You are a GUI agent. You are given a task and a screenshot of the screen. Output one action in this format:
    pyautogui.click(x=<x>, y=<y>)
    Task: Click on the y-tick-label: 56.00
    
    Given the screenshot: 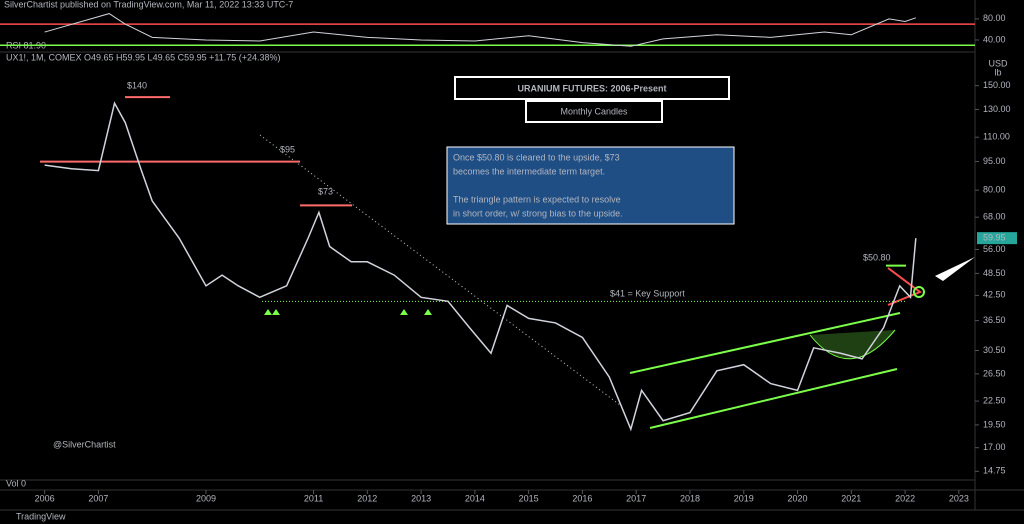 What is the action you would take?
    pyautogui.click(x=994, y=249)
    